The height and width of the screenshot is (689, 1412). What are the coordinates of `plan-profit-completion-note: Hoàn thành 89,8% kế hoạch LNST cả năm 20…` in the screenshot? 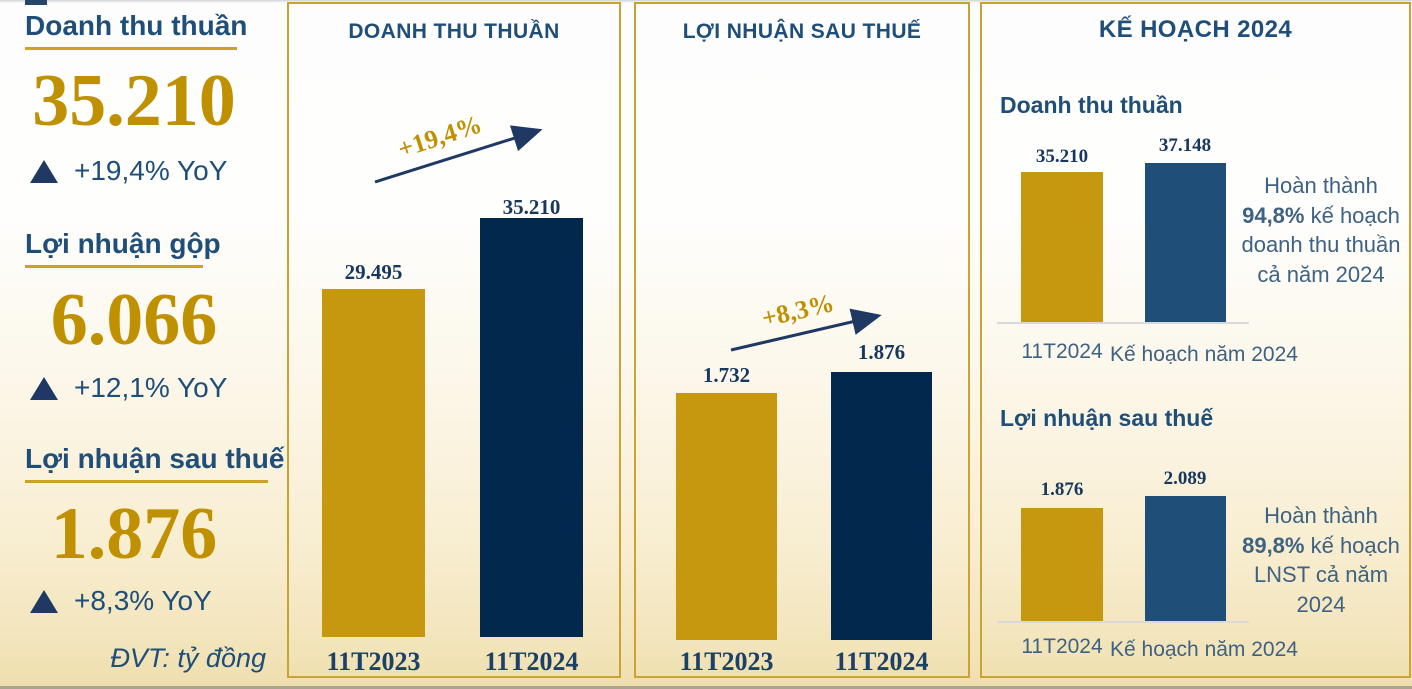 It's located at (1321, 560).